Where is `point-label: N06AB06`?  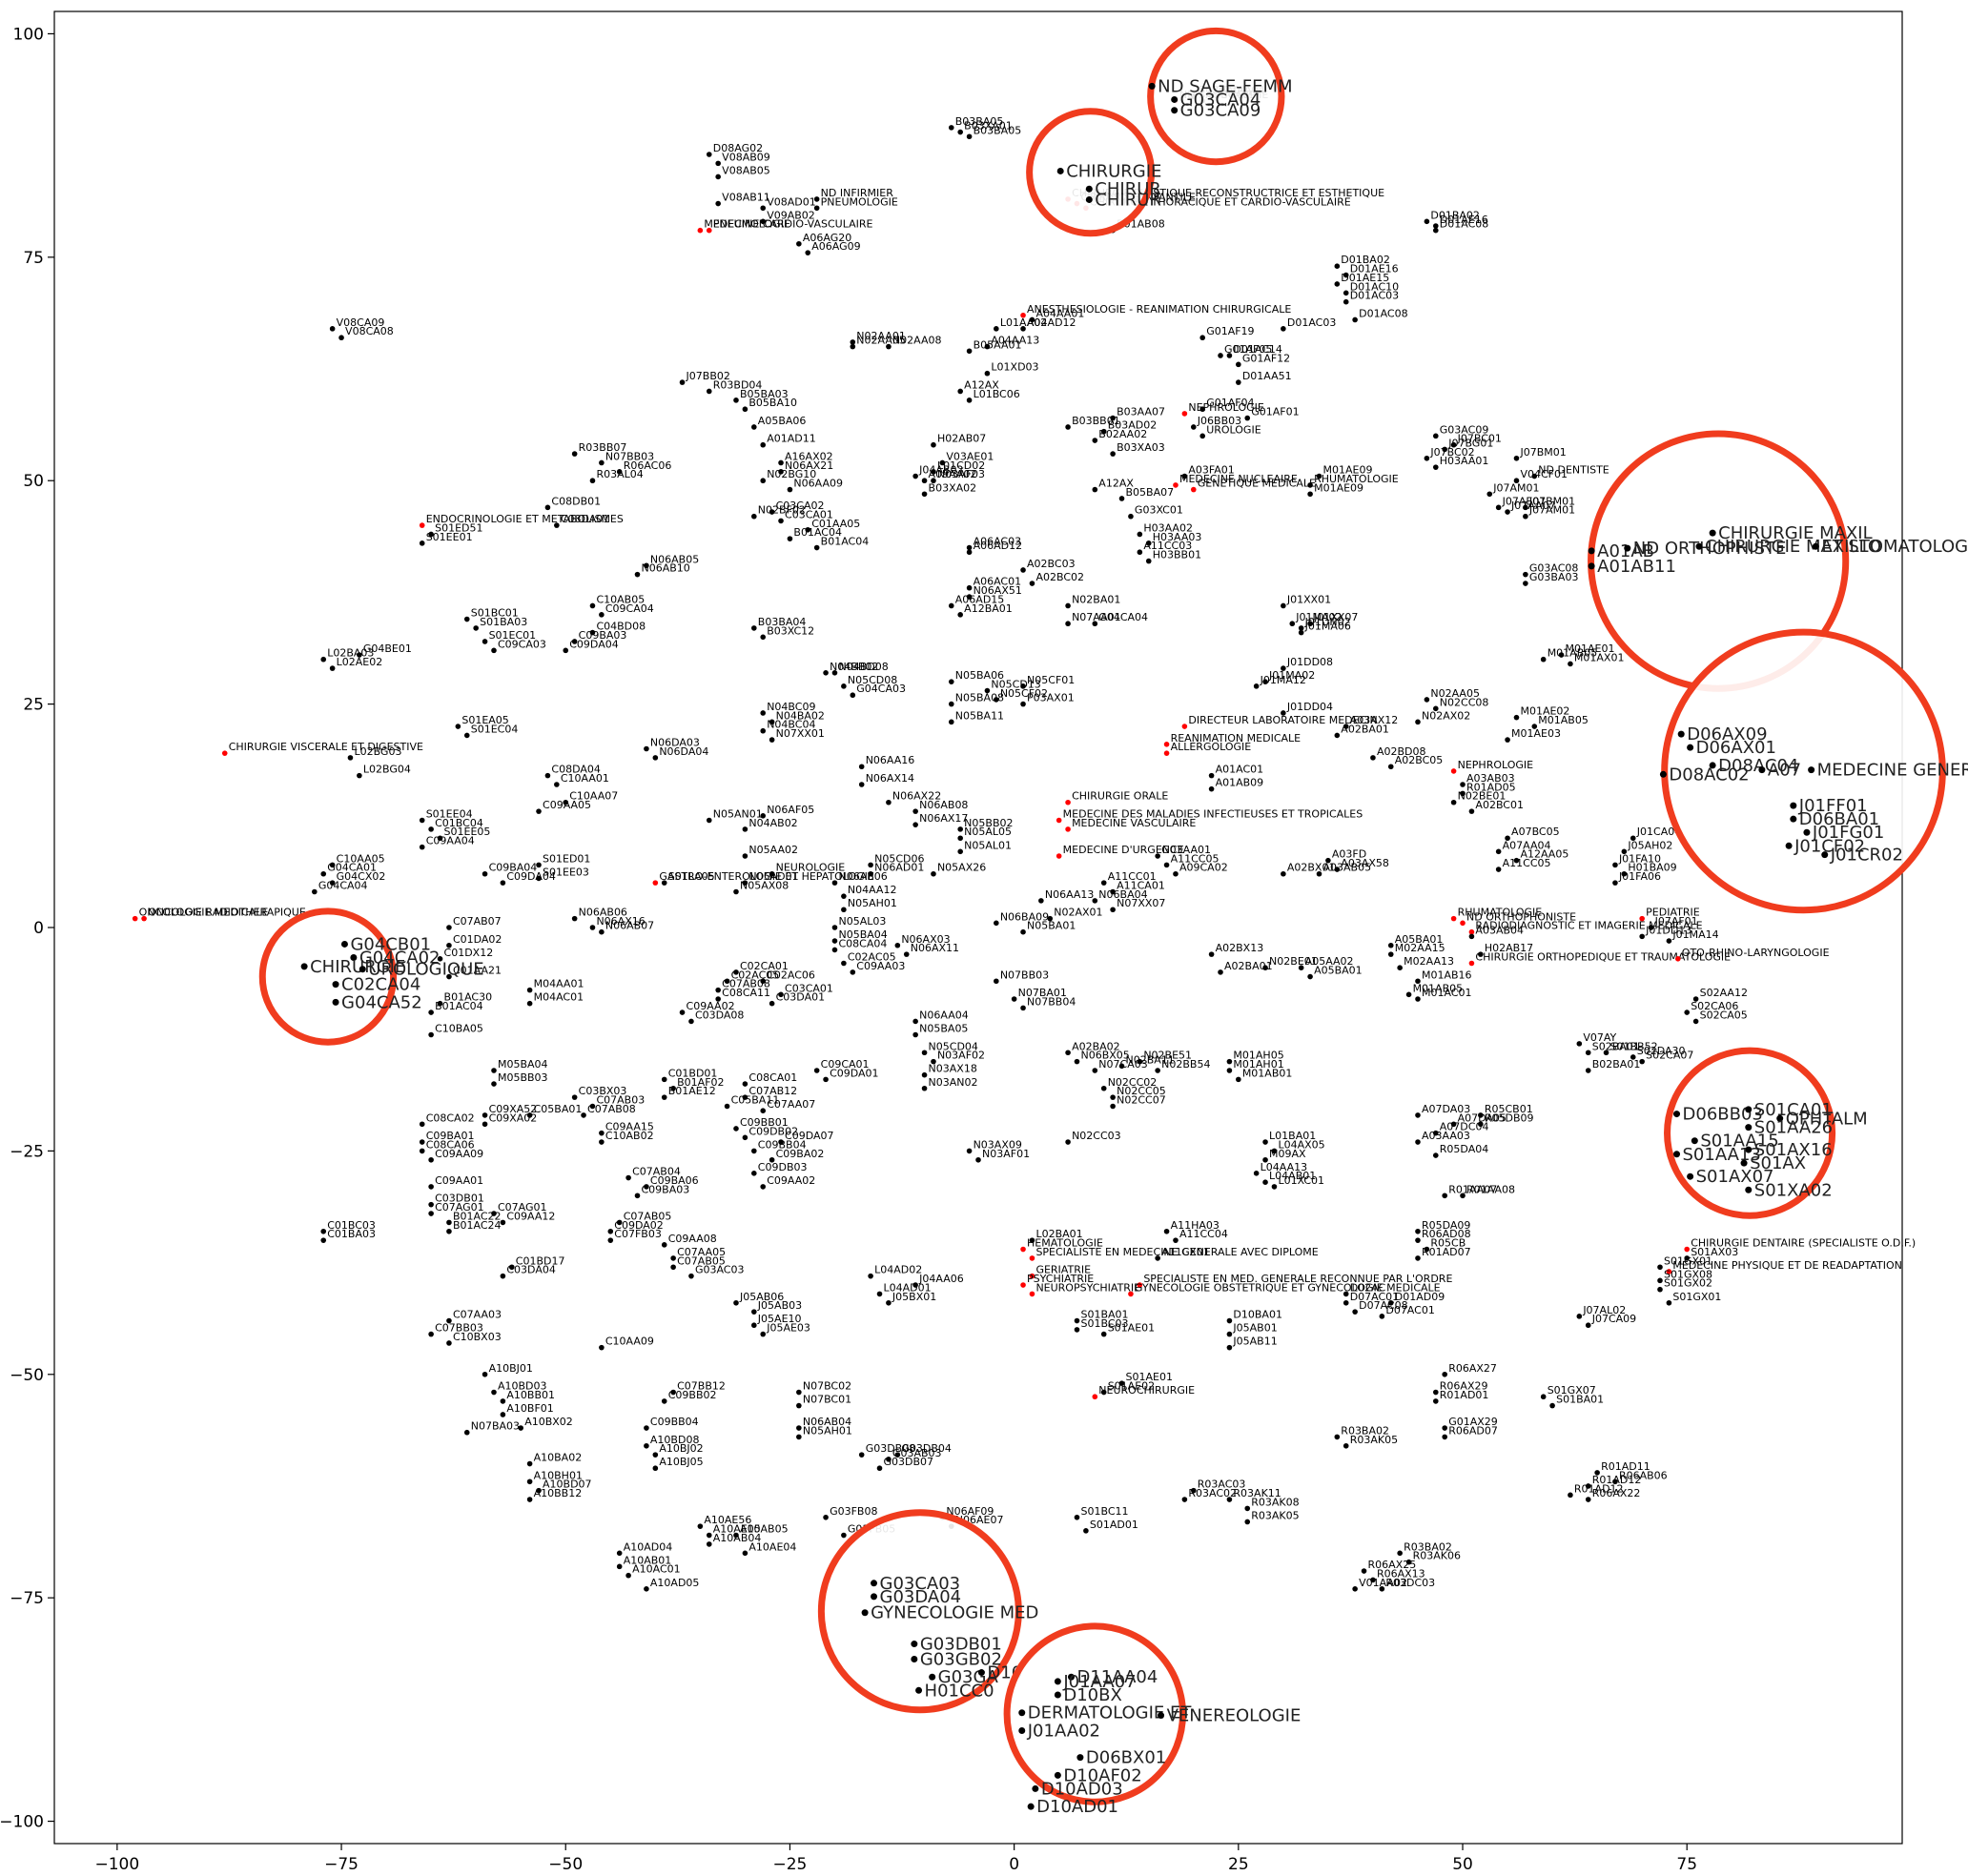 point-label: N06AB06 is located at coordinates (603, 913).